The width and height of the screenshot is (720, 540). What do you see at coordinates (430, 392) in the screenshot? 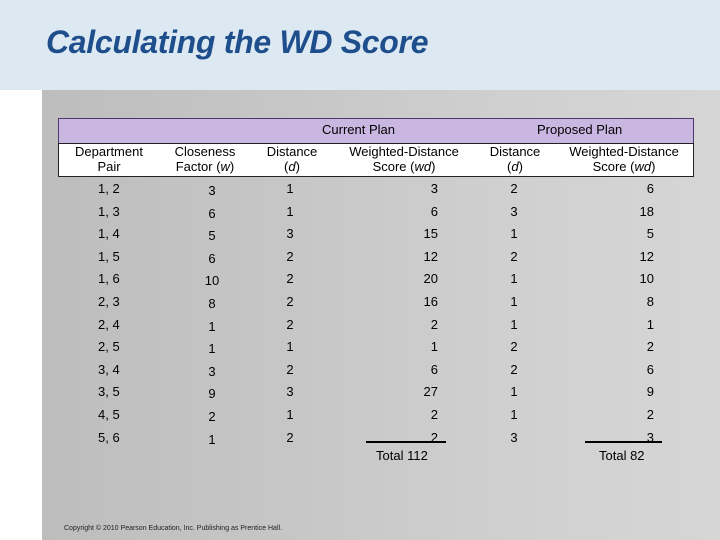
I see `cell-wd-cur: 27` at bounding box center [430, 392].